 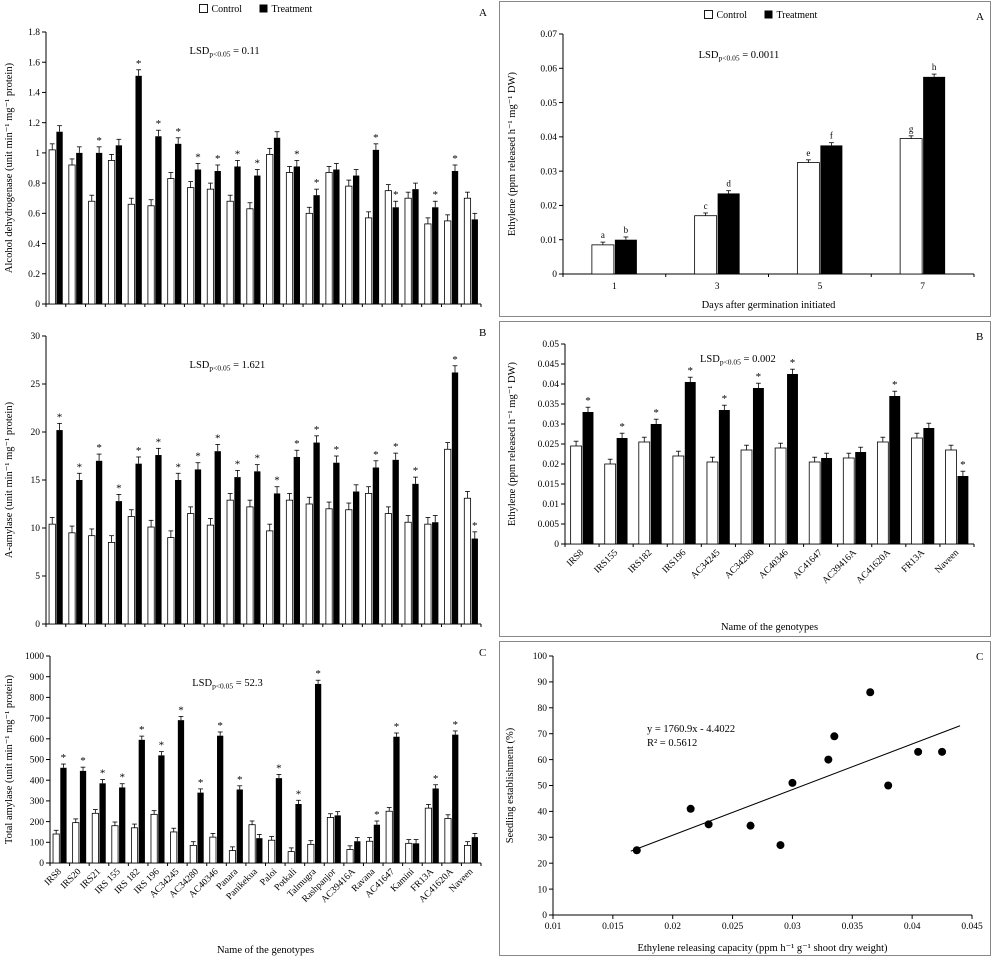 What do you see at coordinates (874, 567) in the screenshot?
I see `x-tick-label: AC41620A` at bounding box center [874, 567].